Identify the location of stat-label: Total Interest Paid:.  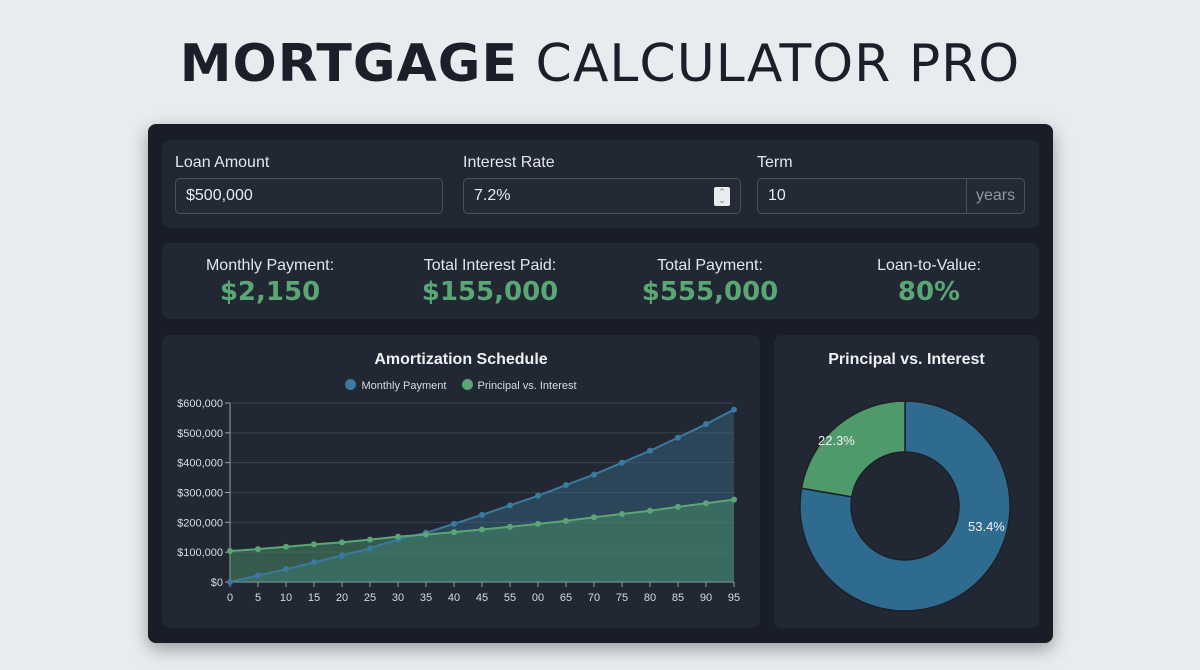
(490, 265).